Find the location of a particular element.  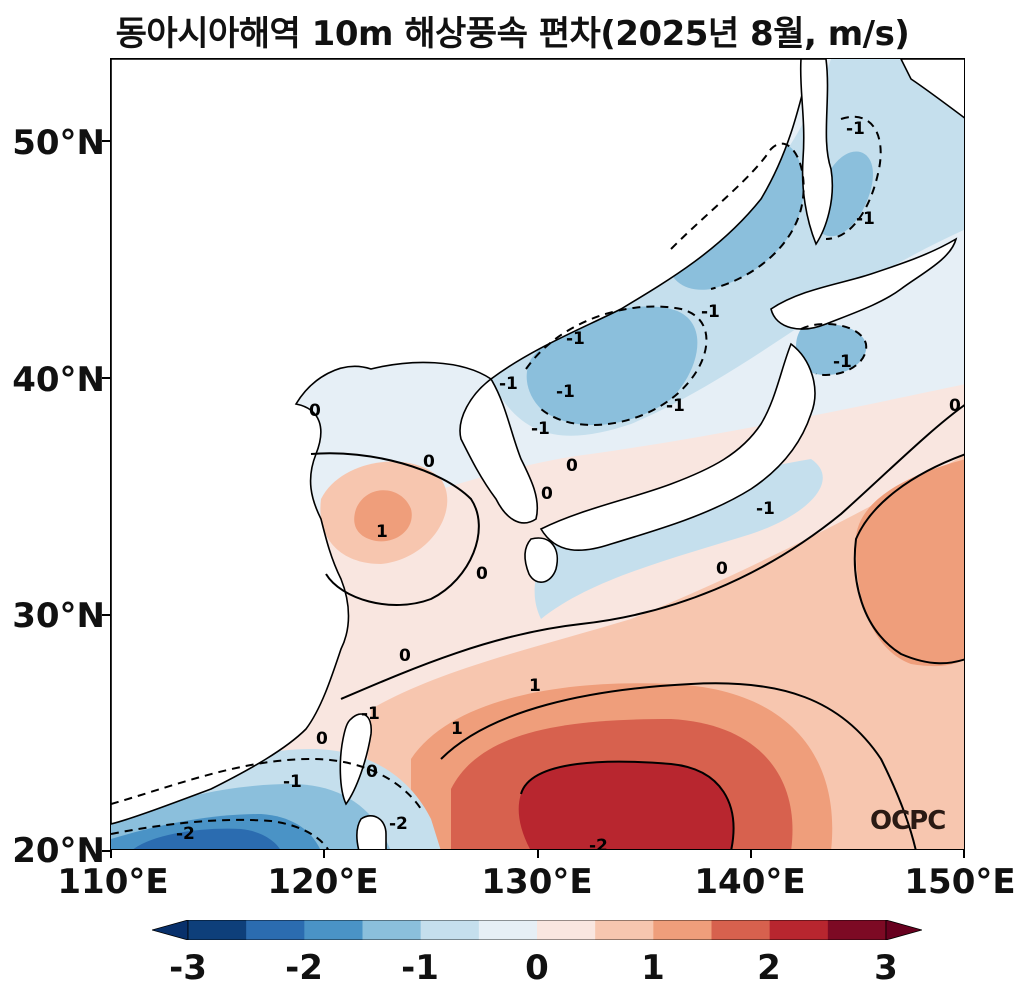

neg-anomaly-sw-core is located at coordinates (206, 838).